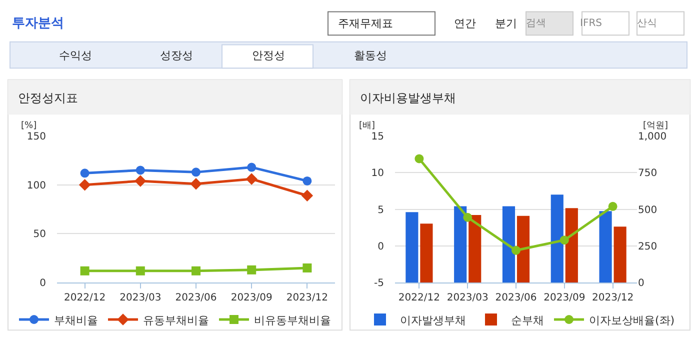 The width and height of the screenshot is (697, 342). I want to click on text: 활동성, so click(370, 55).